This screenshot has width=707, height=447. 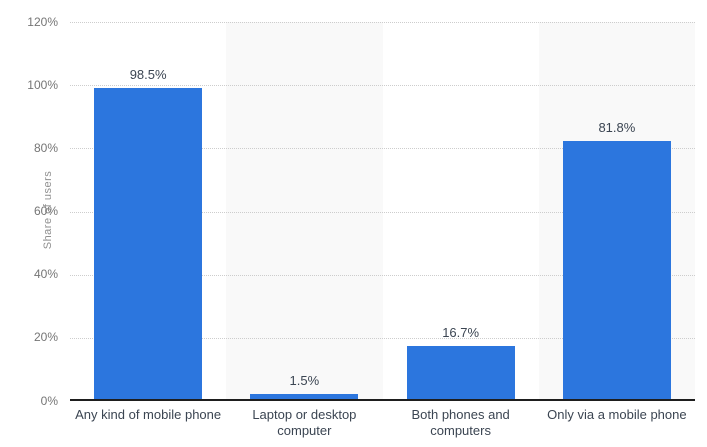 What do you see at coordinates (461, 333) in the screenshot?
I see `bar-value-label: 16.7%` at bounding box center [461, 333].